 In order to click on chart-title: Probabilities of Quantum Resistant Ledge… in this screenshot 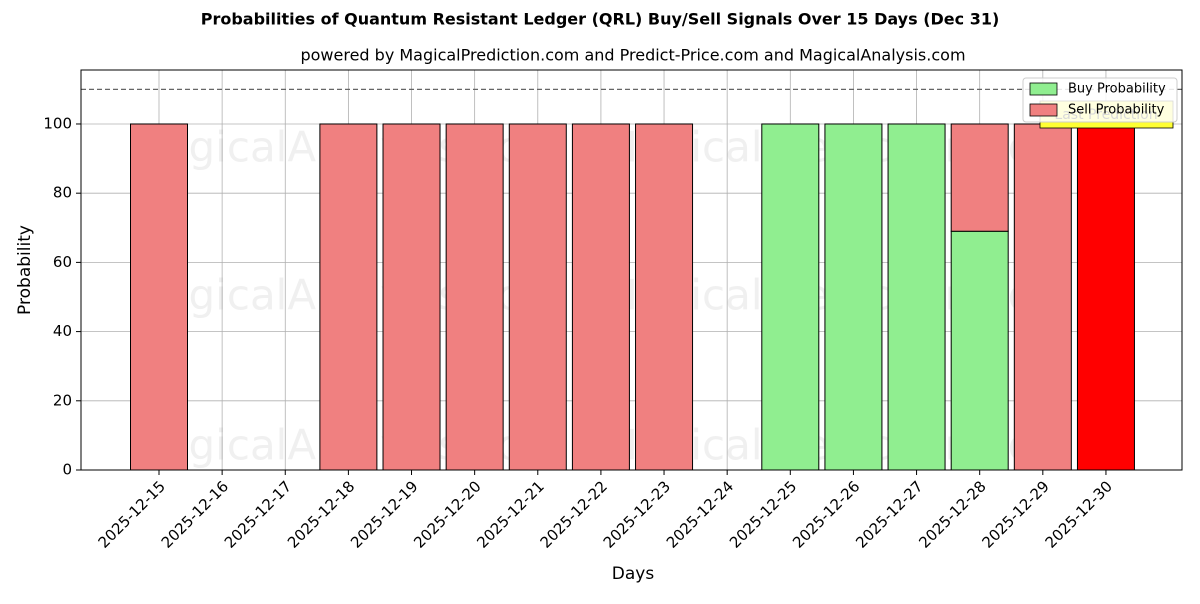, I will do `click(600, 19)`.